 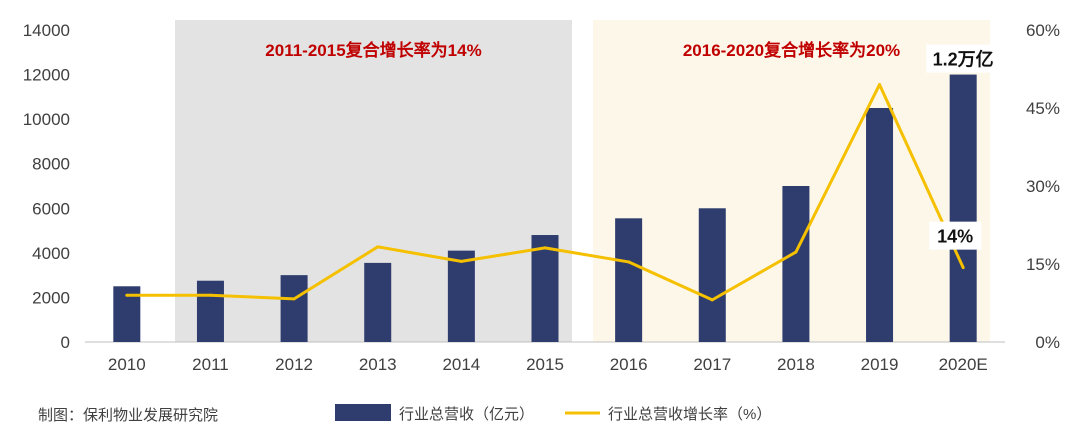 I want to click on x-tick-label: 2020E, so click(x=963, y=364).